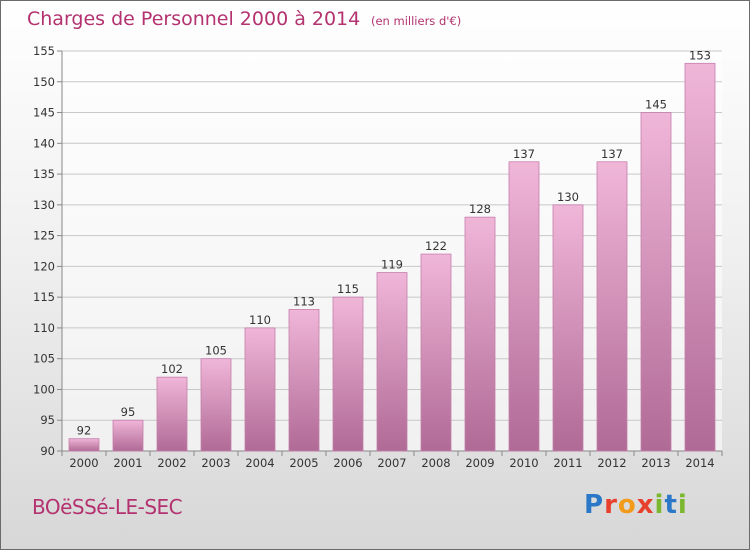 Image resolution: width=750 pixels, height=550 pixels. What do you see at coordinates (645, 505) in the screenshot?
I see `logo-letter: x` at bounding box center [645, 505].